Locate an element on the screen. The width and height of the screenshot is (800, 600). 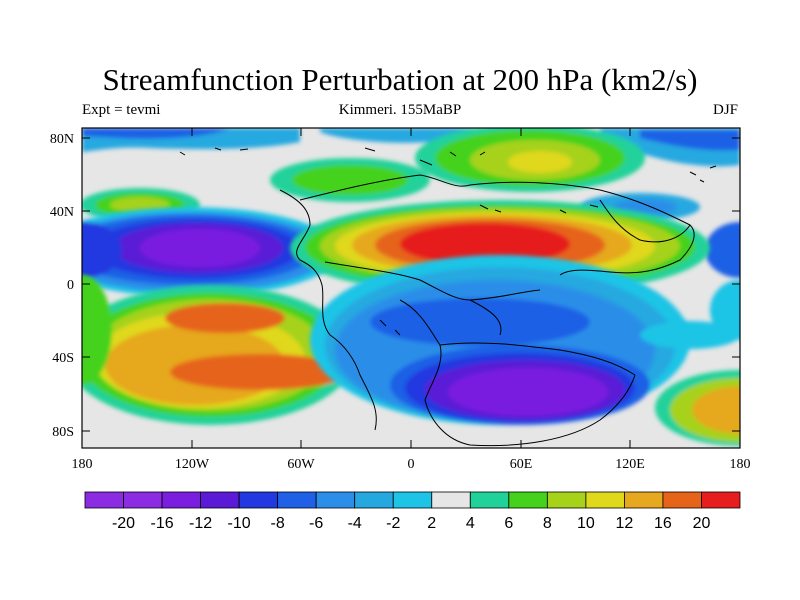
lat-label: 0 is located at coordinates (70, 285).